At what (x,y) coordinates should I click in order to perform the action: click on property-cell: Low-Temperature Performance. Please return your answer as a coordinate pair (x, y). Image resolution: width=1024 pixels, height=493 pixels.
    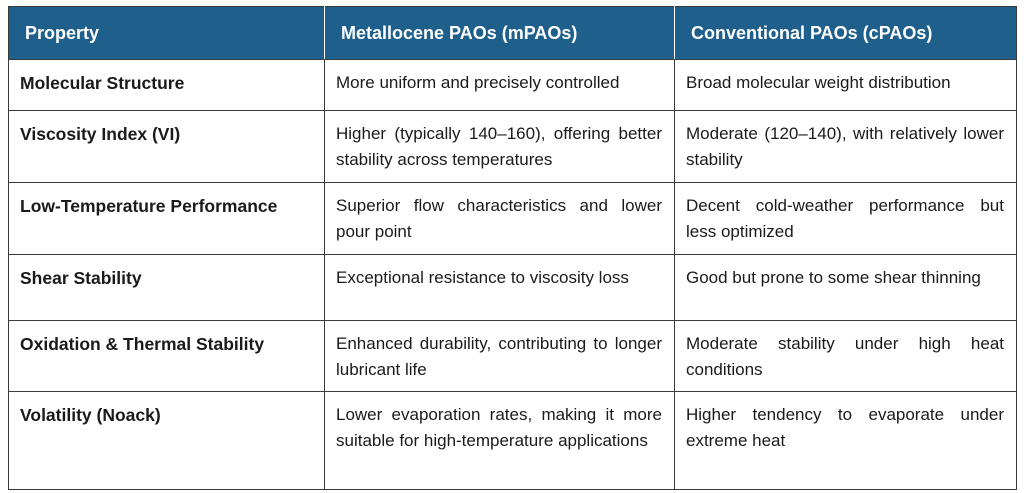
    Looking at the image, I should click on (166, 218).